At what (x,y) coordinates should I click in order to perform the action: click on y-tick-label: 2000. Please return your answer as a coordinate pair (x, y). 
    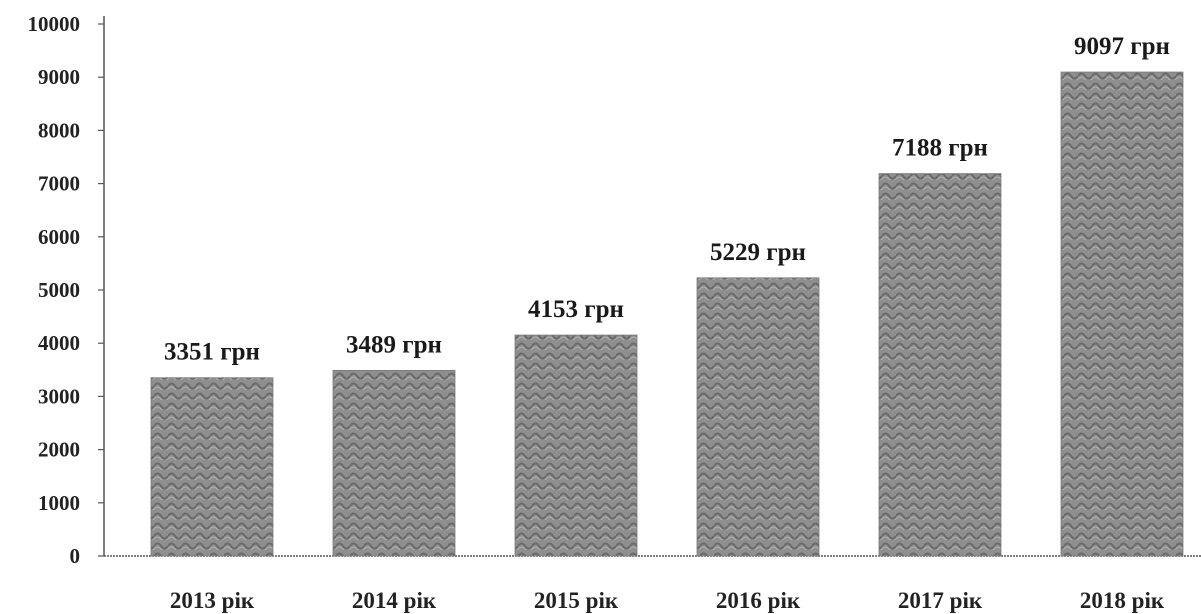
    Looking at the image, I should click on (59, 450).